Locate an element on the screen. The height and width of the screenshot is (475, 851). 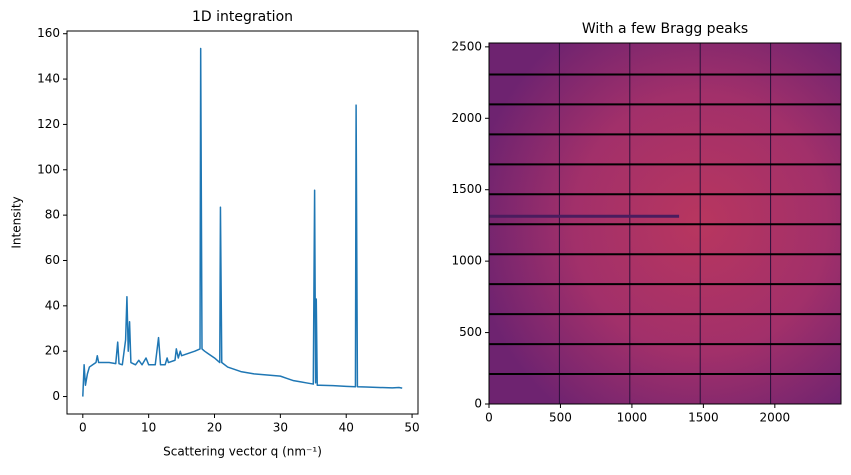
y-tick-label: 500 is located at coordinates (470, 332).